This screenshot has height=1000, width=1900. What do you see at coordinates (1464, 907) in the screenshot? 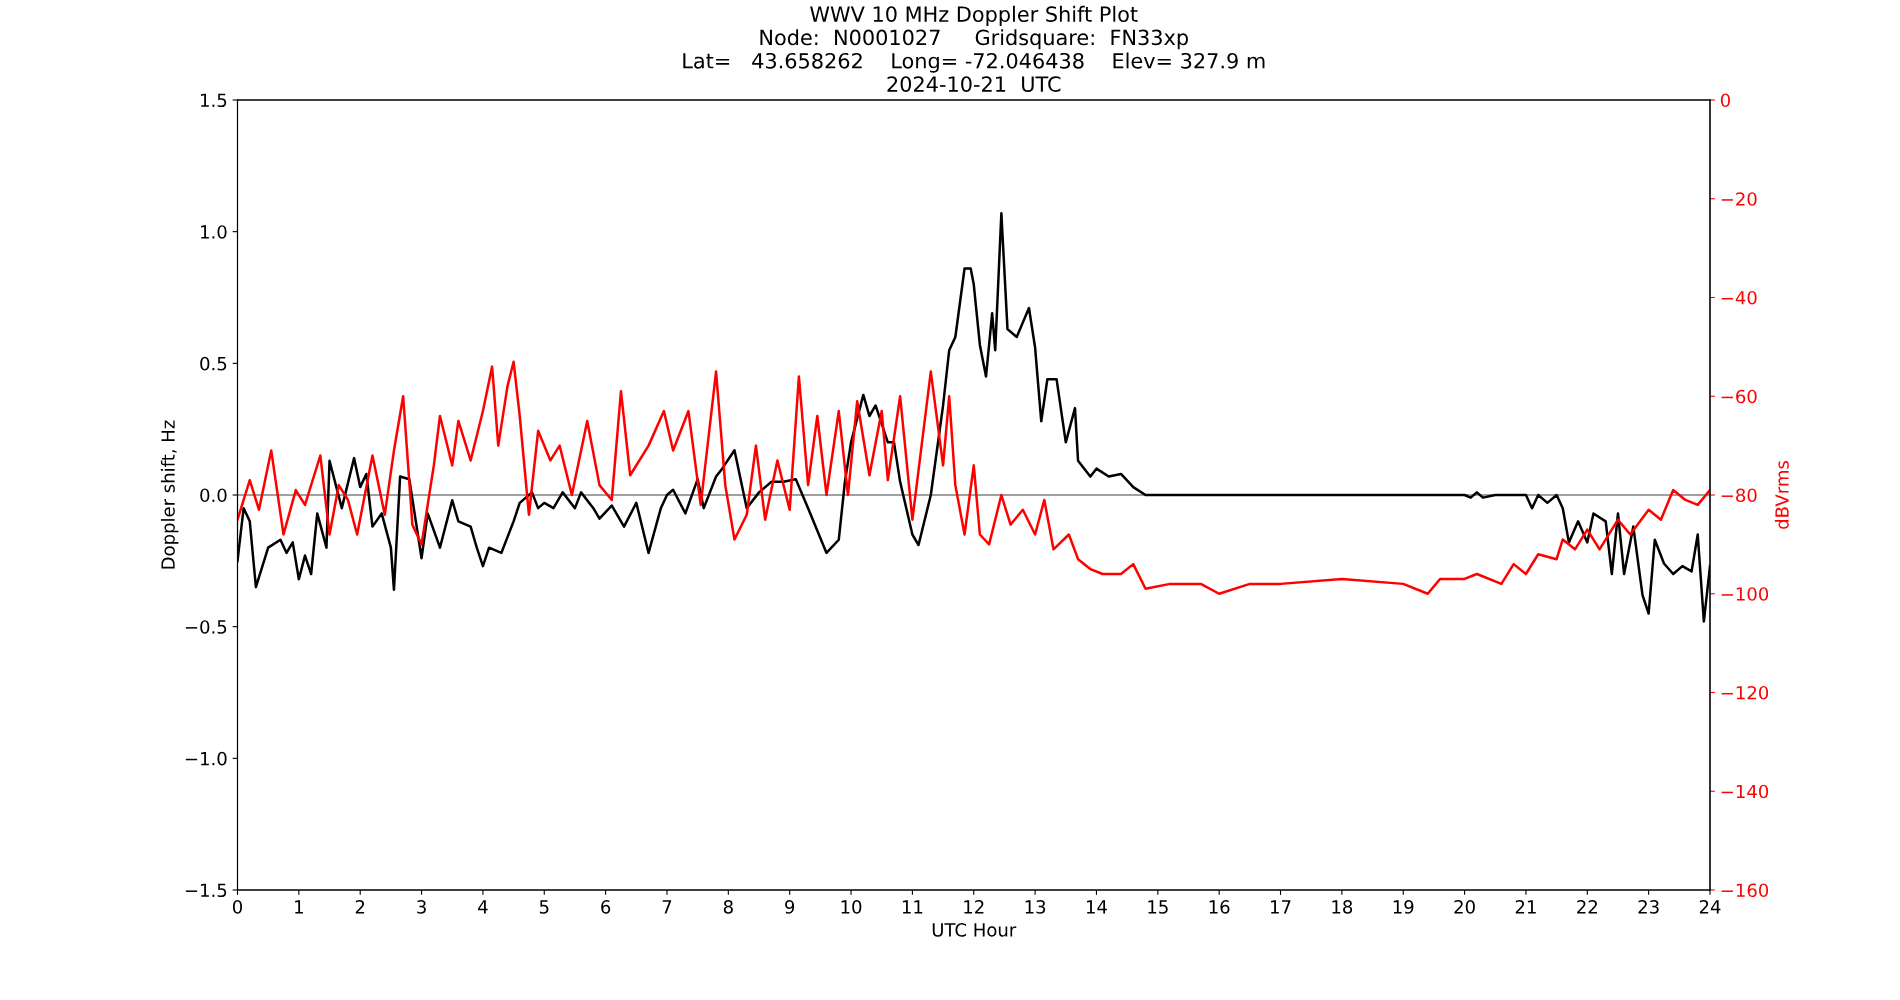
I see `x-tick-label: 20` at bounding box center [1464, 907].